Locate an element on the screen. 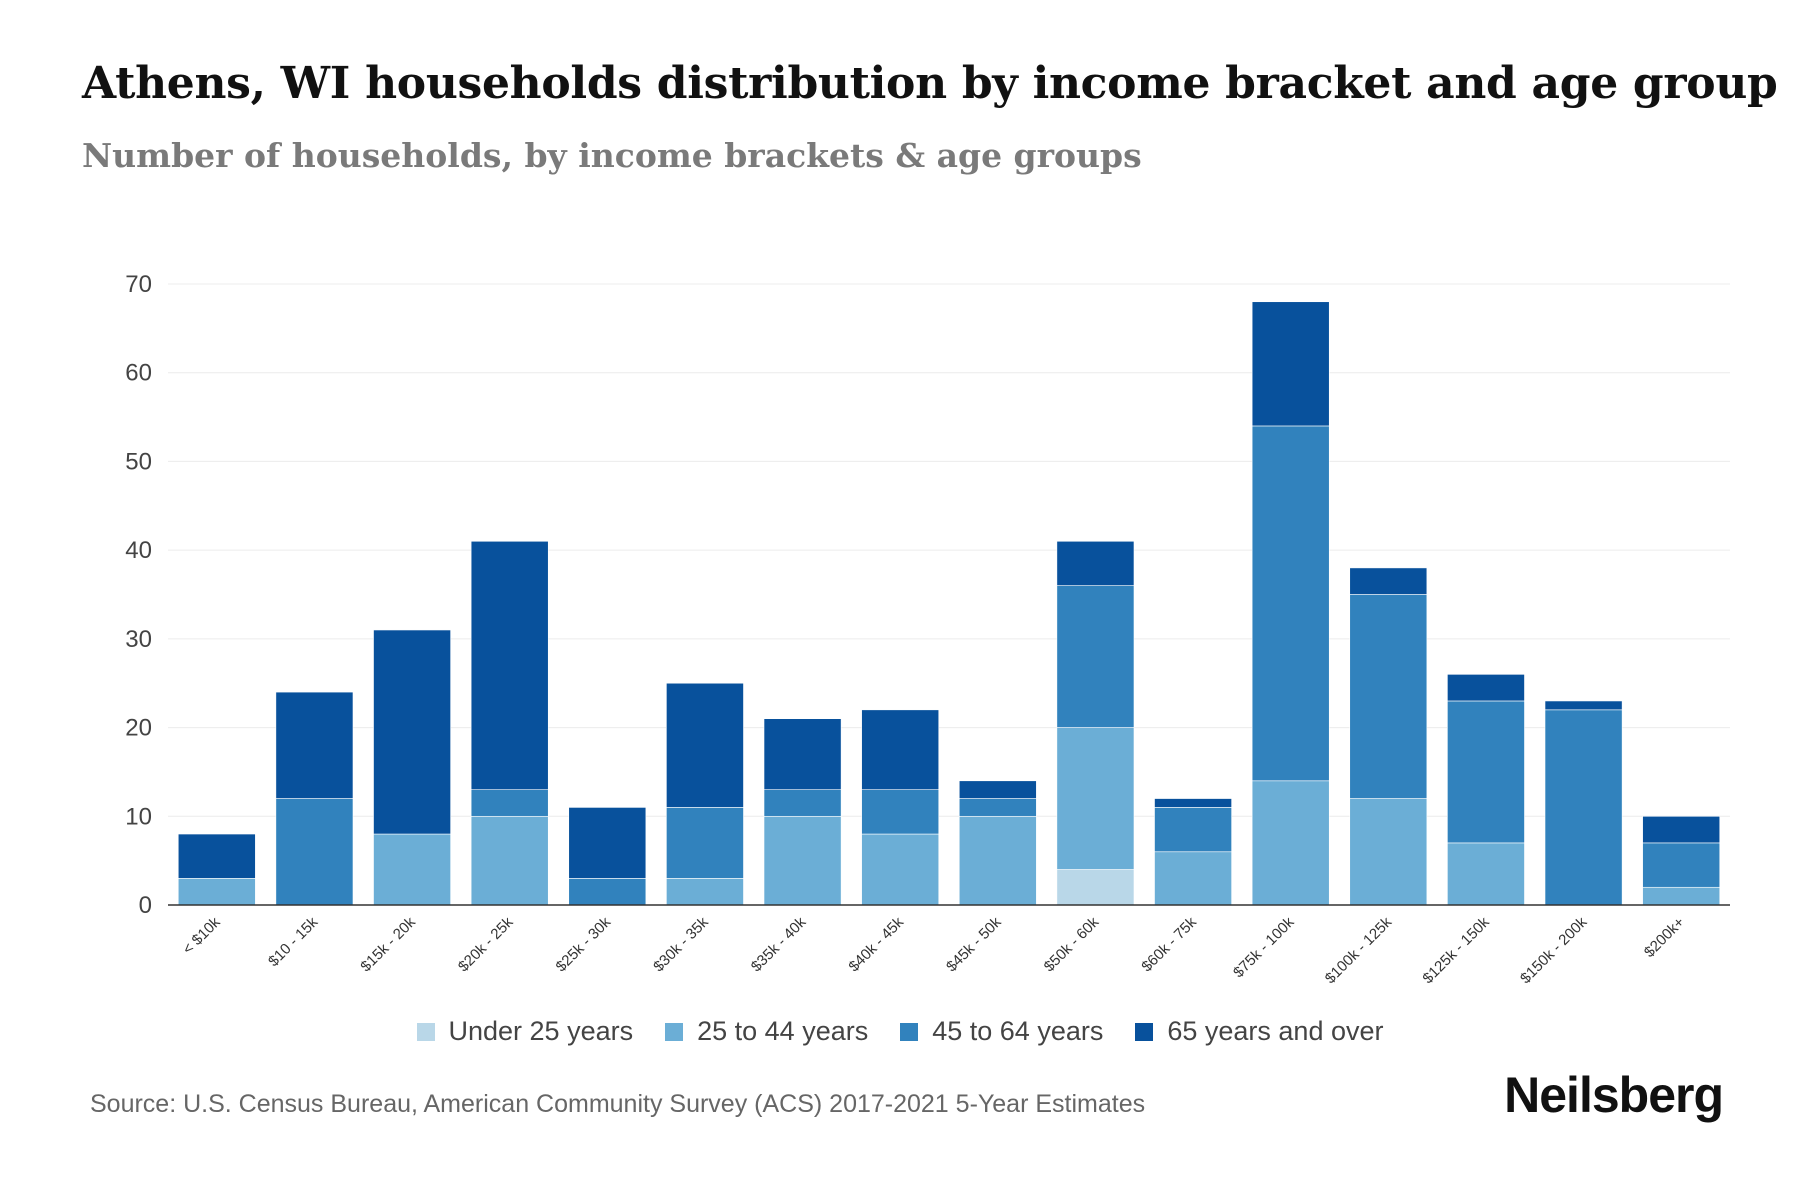 The height and width of the screenshot is (1200, 1800). legend-item-25-to-44: 25 to 44 years is located at coordinates (766, 1031).